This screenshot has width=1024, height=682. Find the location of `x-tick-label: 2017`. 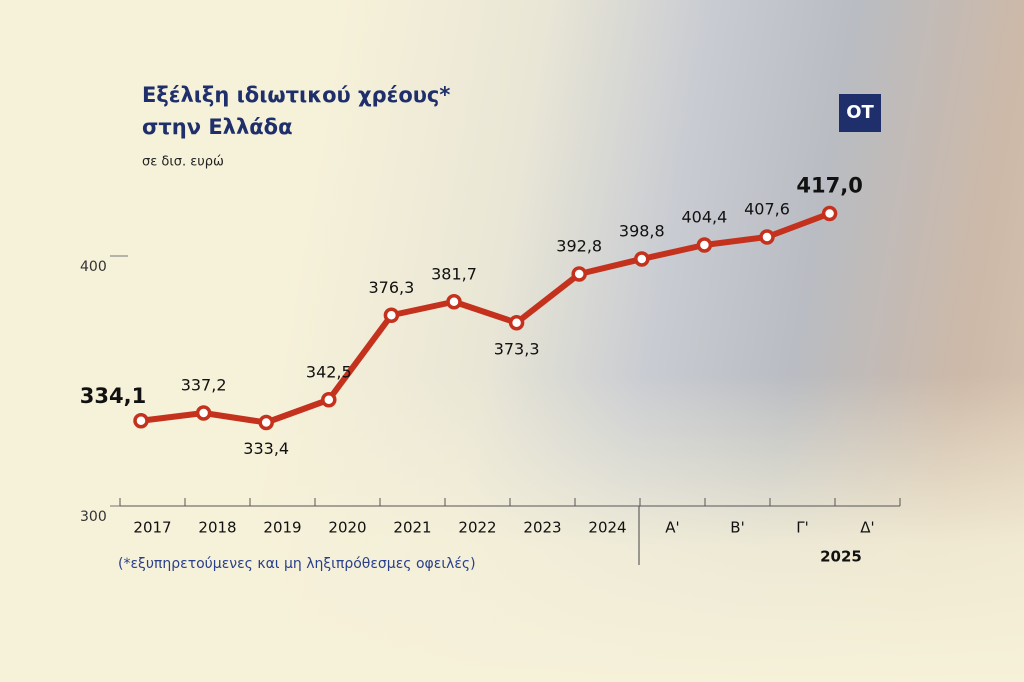

x-tick-label: 2017 is located at coordinates (152, 528).